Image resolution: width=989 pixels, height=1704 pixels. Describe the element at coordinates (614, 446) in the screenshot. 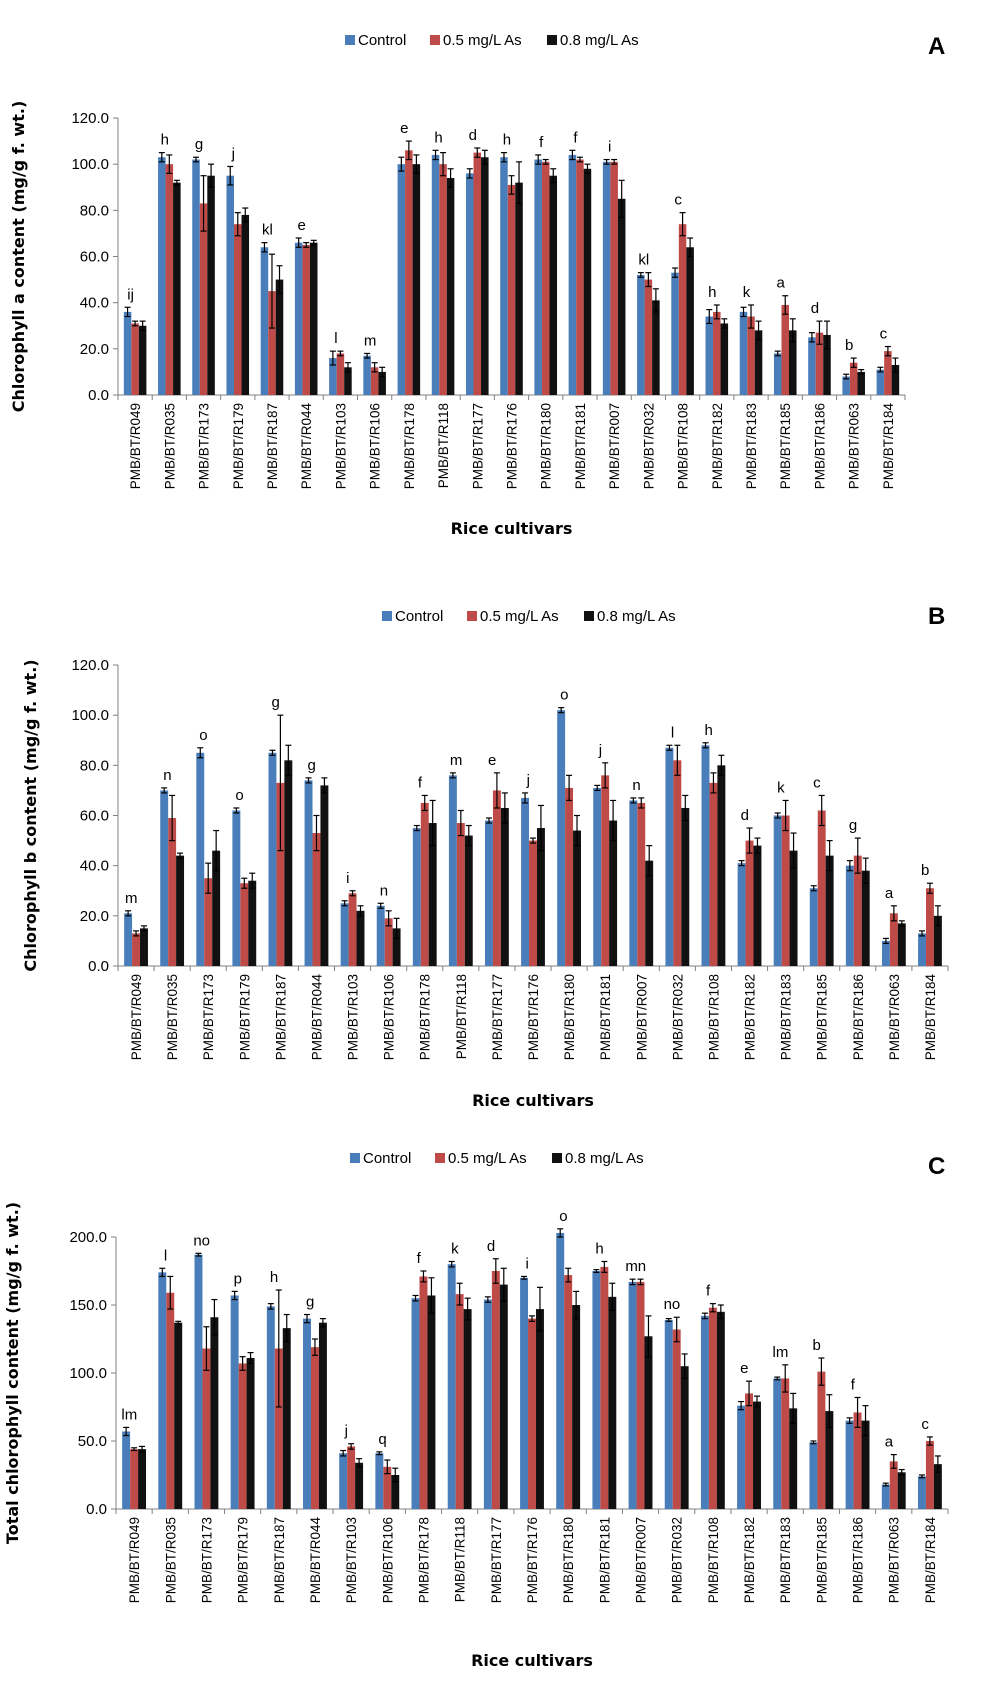

I see `panel-a-category-label: PMB/BT/R007` at that location.